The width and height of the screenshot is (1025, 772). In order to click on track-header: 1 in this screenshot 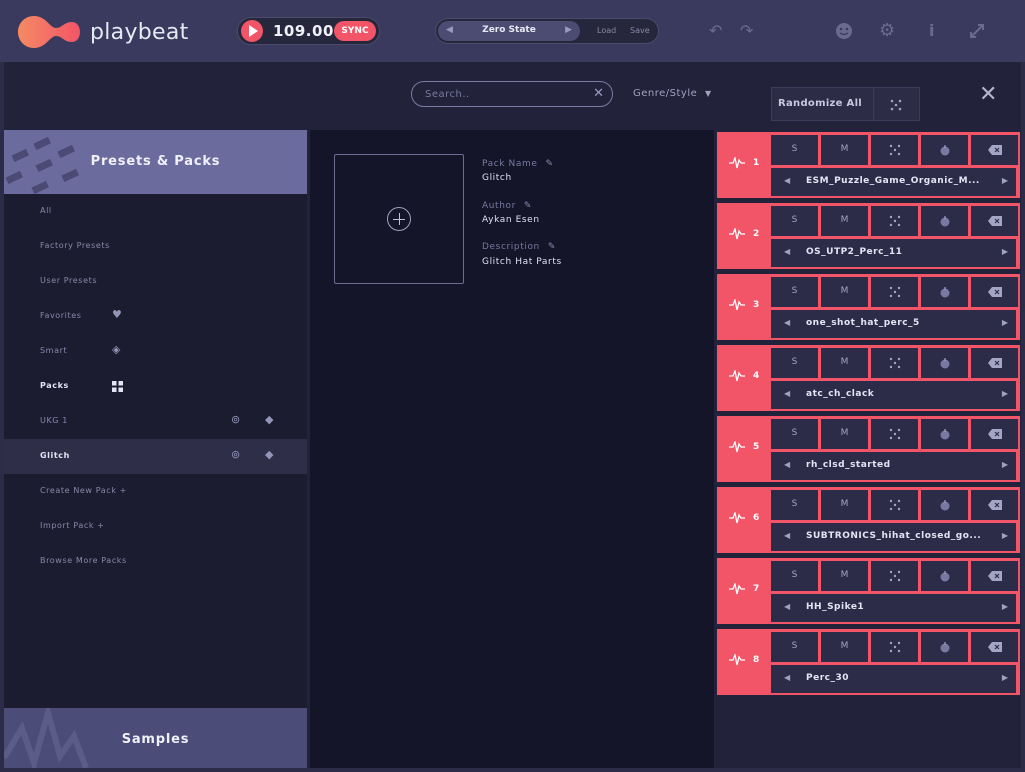, I will do `click(743, 165)`.